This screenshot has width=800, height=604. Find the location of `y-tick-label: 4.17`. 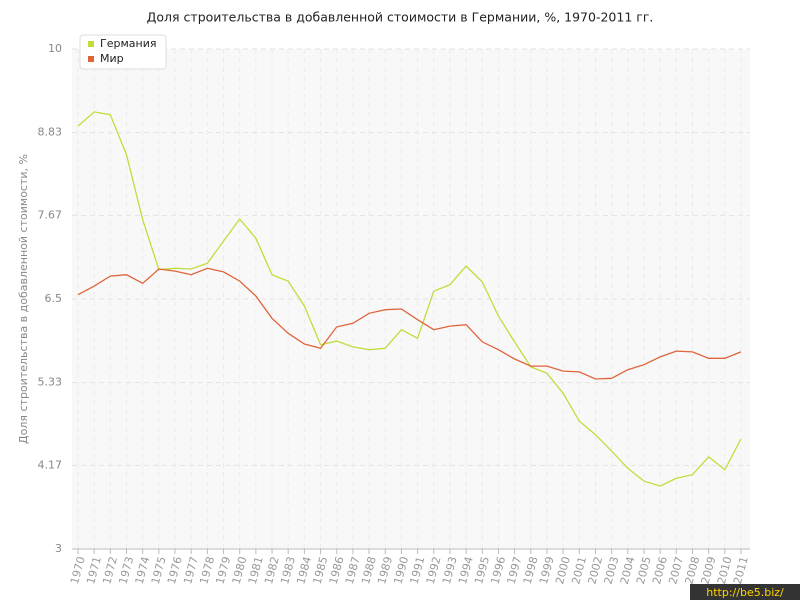

y-tick-label: 4.17 is located at coordinates (50, 464).